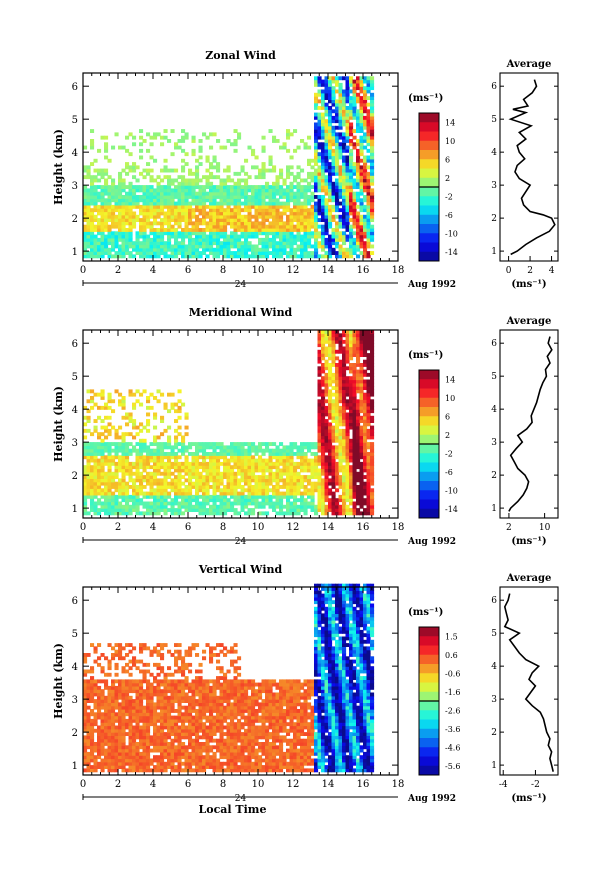 The width and height of the screenshot is (610, 873). Describe the element at coordinates (241, 285) in the screenshot. I see `date-marker: 24` at that location.